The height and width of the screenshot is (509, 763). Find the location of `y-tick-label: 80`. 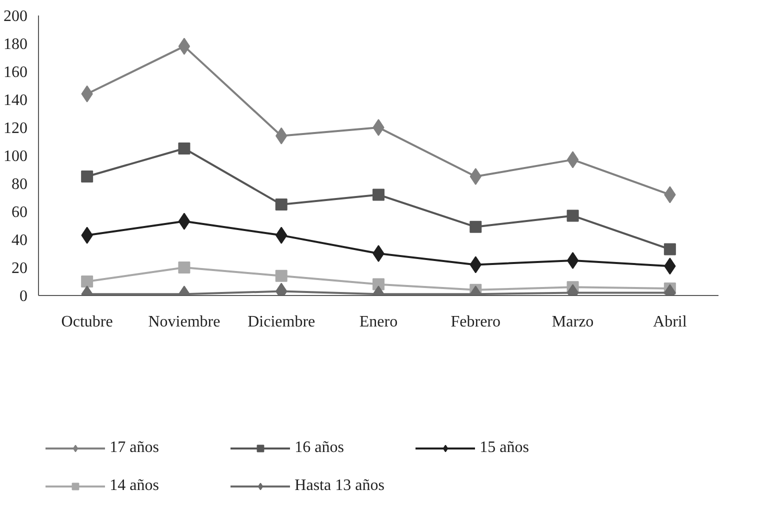

y-tick-label: 80 is located at coordinates (20, 184).